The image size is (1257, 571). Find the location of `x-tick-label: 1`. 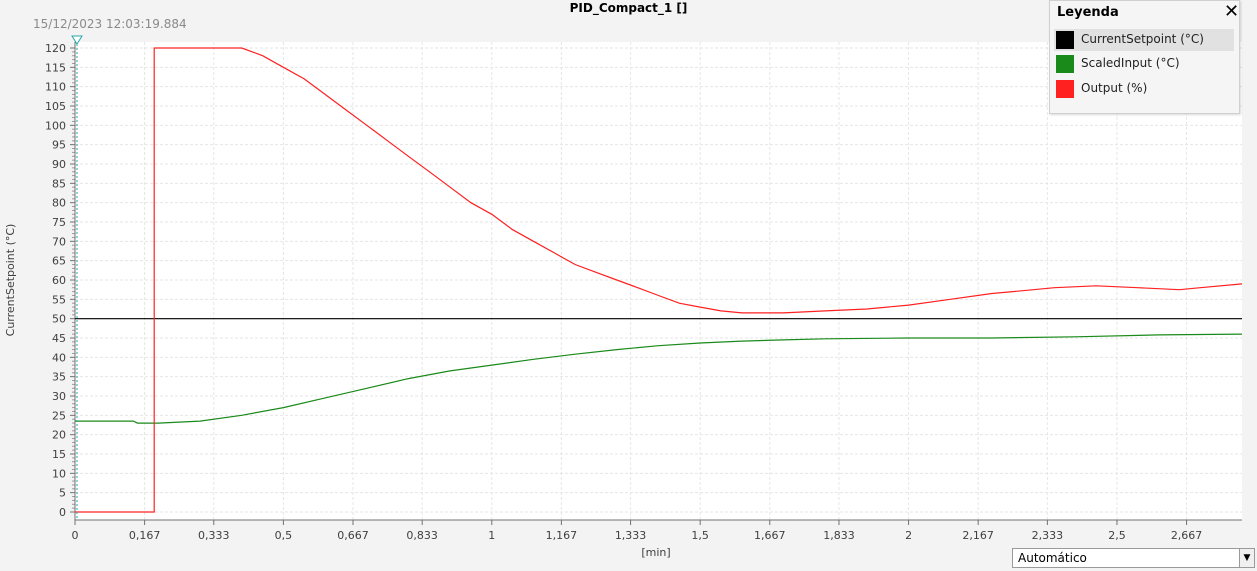

x-tick-label: 1 is located at coordinates (491, 535).